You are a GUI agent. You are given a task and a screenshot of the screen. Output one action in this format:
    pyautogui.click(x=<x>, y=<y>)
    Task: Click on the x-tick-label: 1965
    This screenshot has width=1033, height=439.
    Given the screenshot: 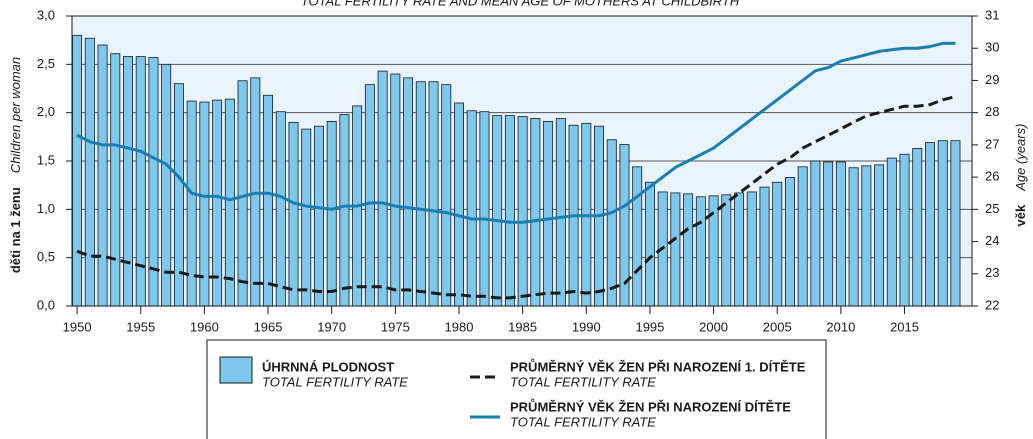 What is the action you would take?
    pyautogui.click(x=268, y=326)
    